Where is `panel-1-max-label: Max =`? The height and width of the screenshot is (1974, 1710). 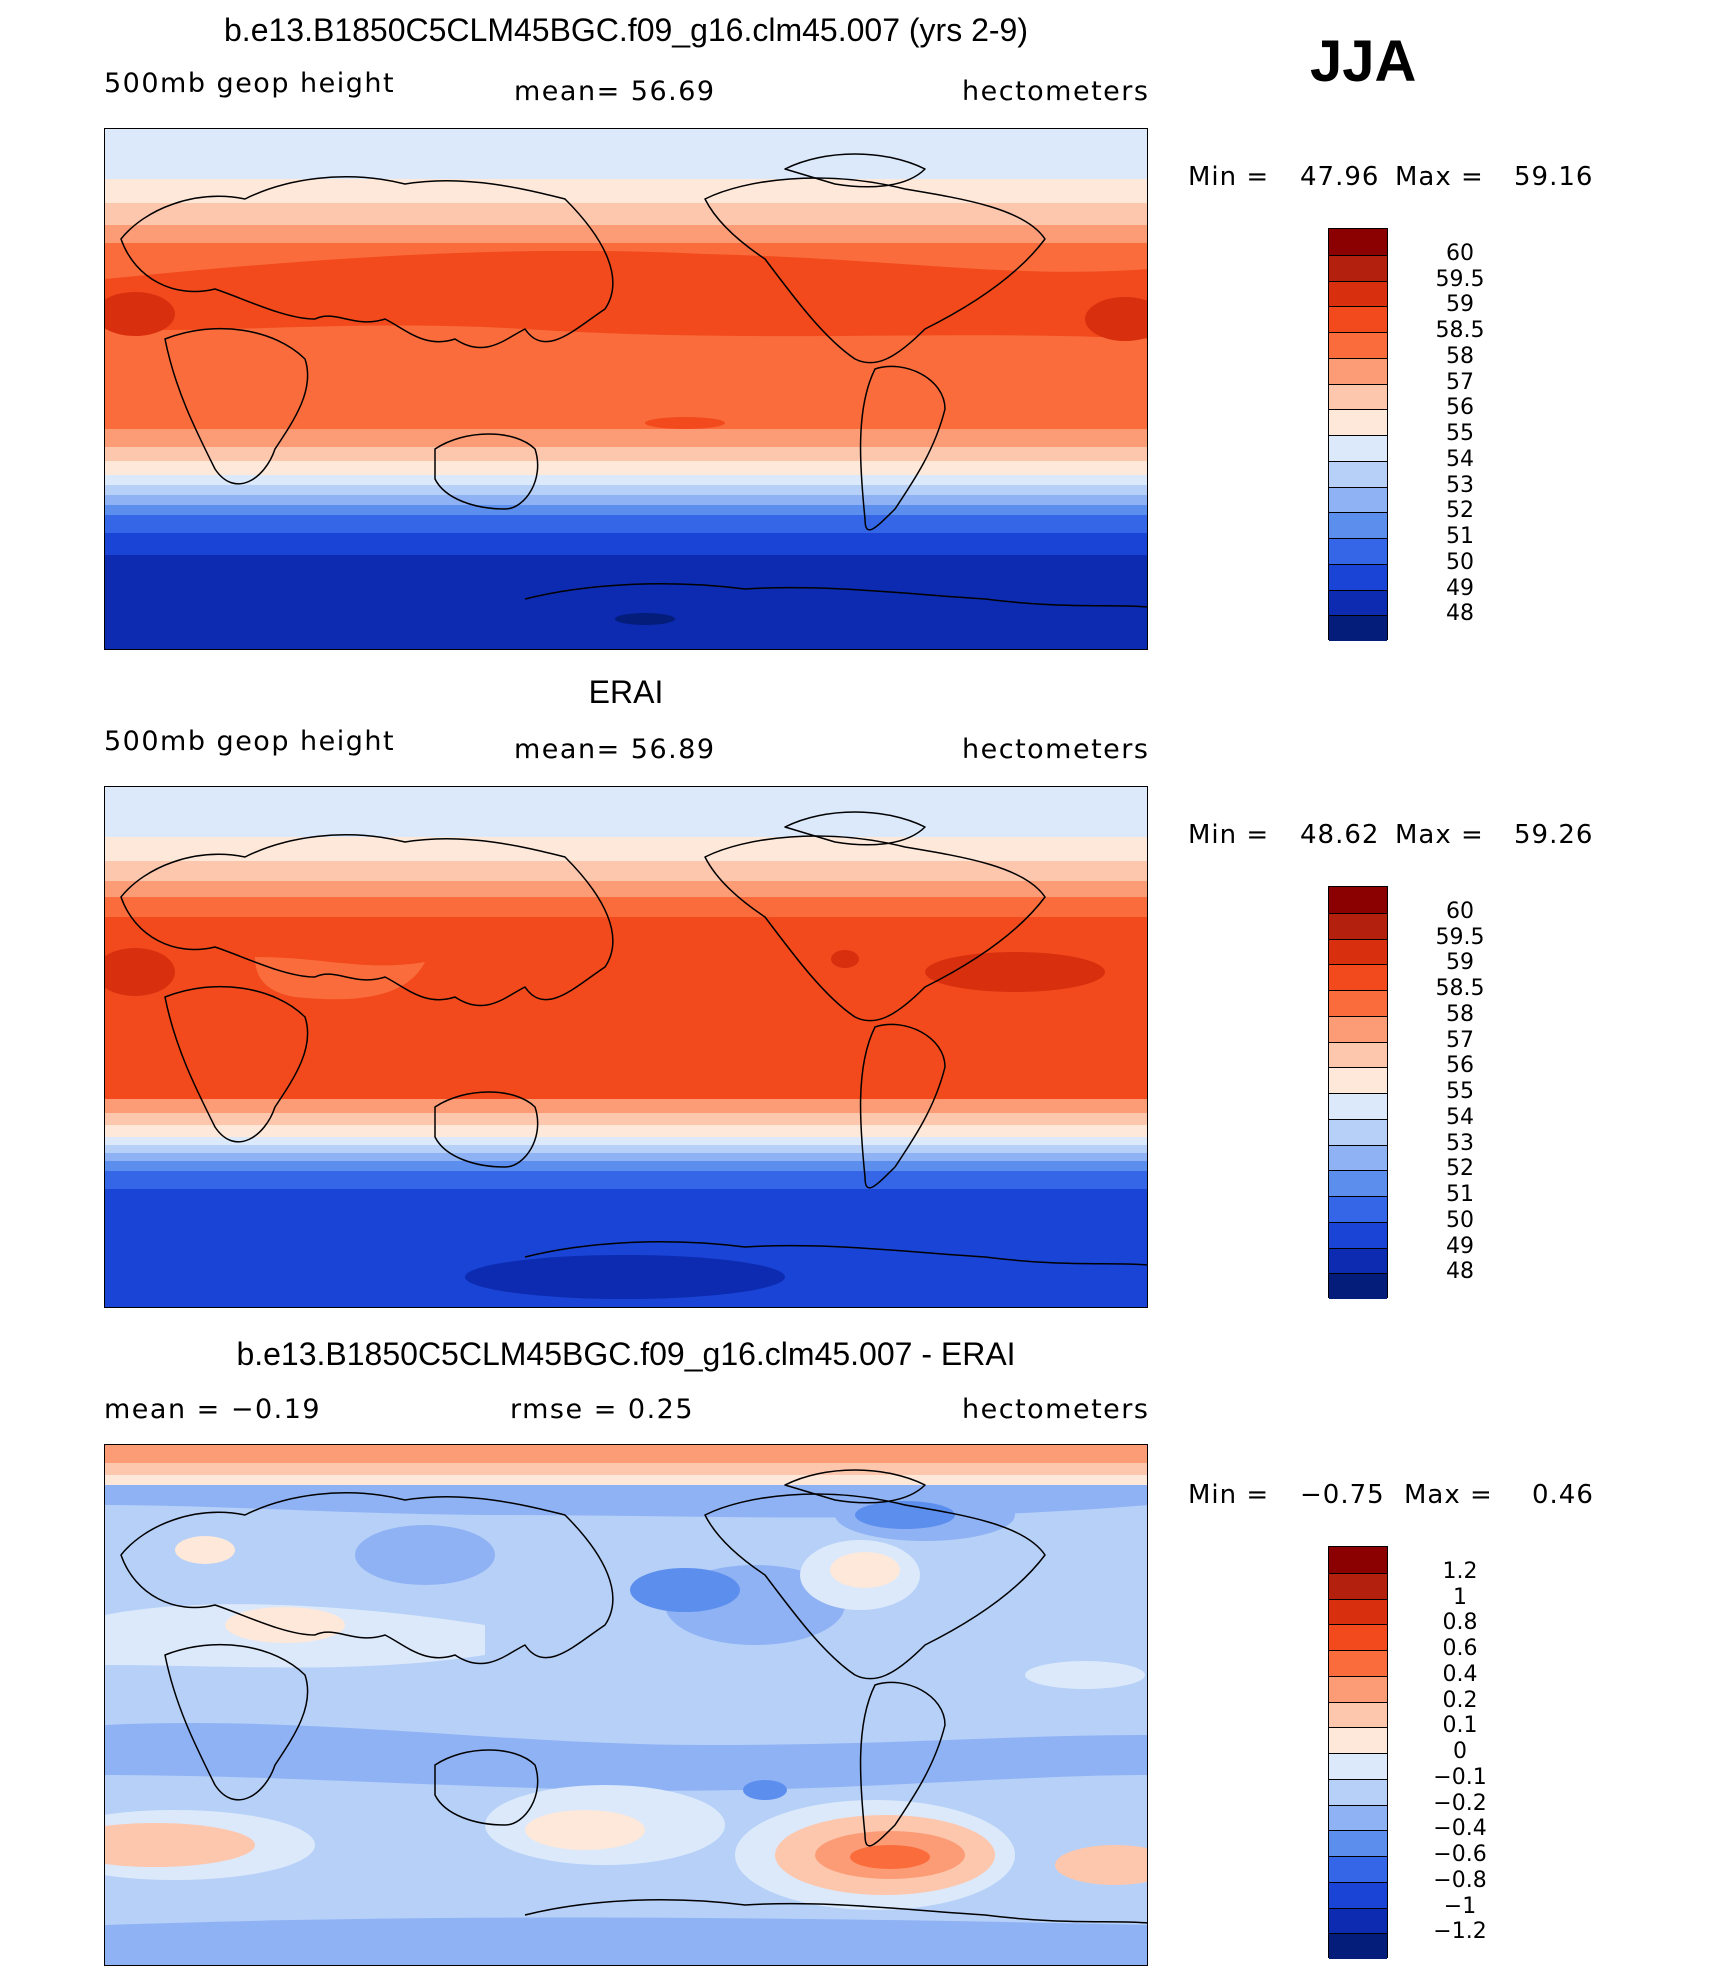 panel-1-max-label: Max = is located at coordinates (1439, 177).